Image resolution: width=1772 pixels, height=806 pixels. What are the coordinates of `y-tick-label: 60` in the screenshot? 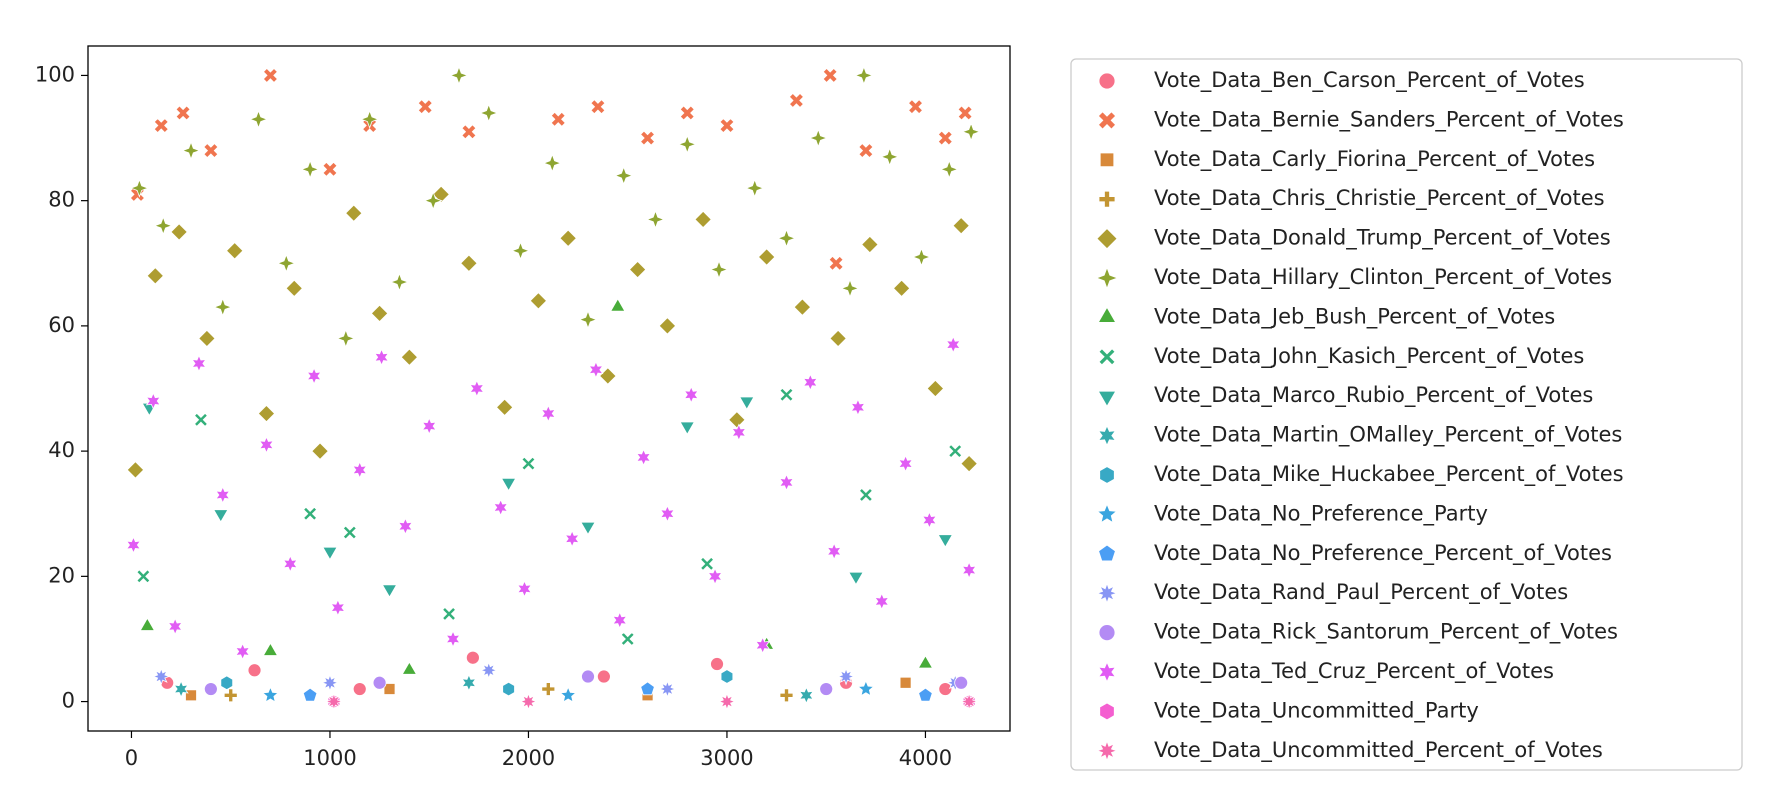 It's located at (61, 325).